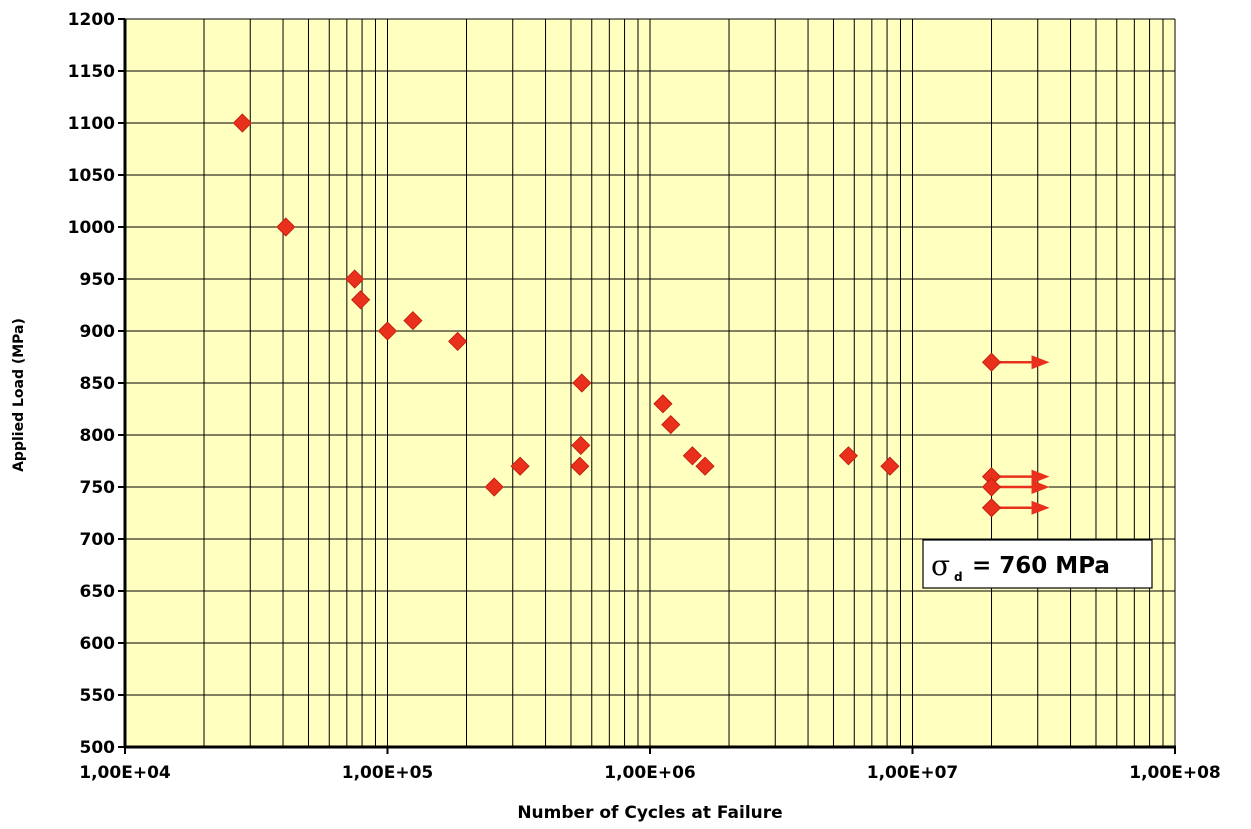 The width and height of the screenshot is (1251, 829). What do you see at coordinates (98, 280) in the screenshot?
I see `y-tick-label: 950` at bounding box center [98, 280].